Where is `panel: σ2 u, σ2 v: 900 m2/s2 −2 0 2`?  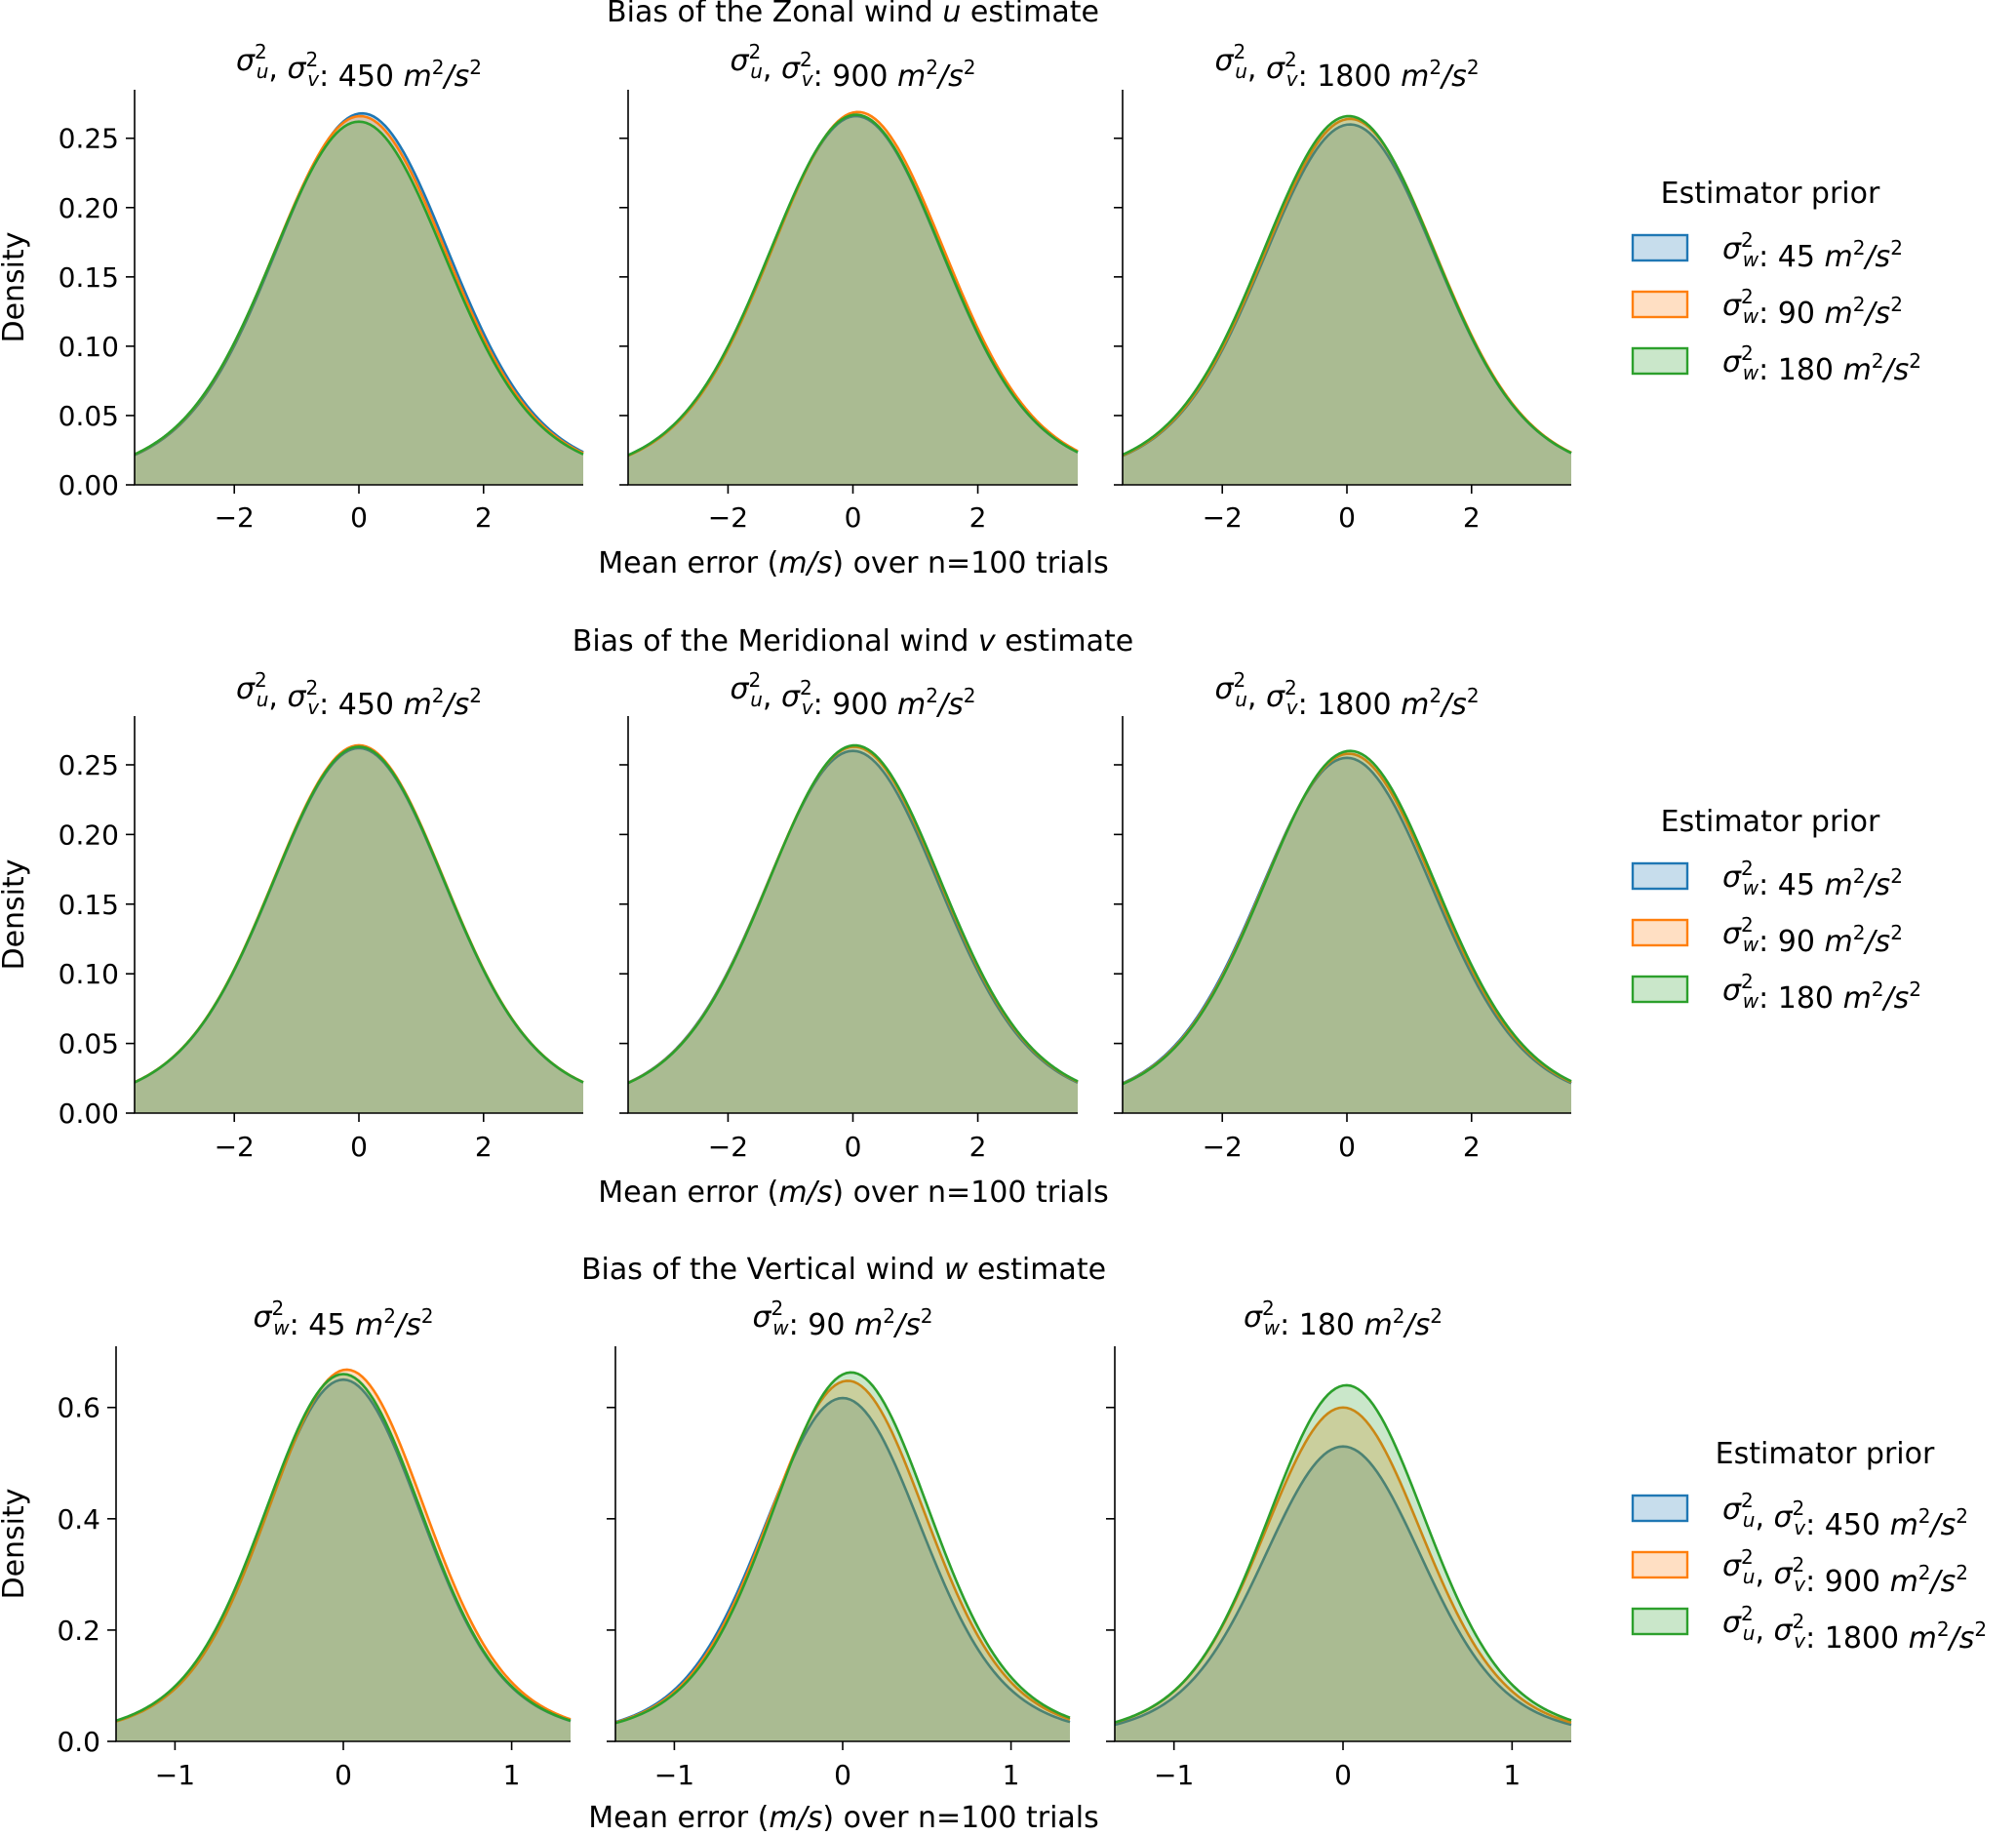 panel: σ2 u, σ2 v: 900 m2/s2 −2 0 2 is located at coordinates (849, 916).